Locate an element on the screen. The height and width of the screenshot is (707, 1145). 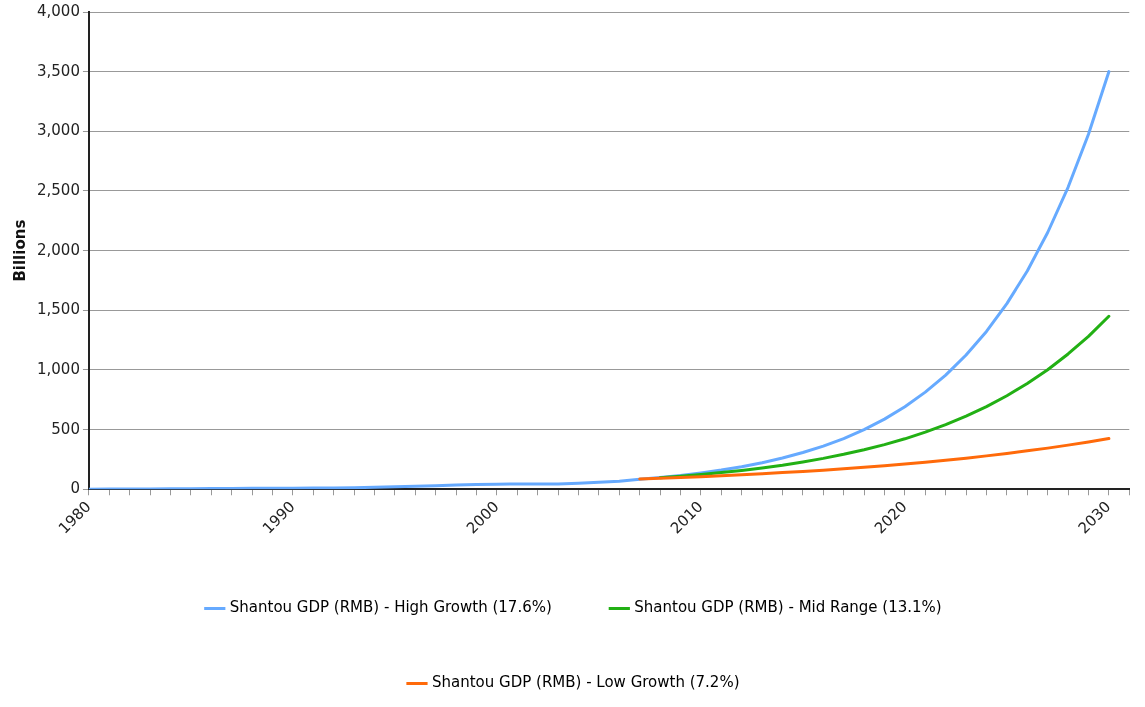
y-tick-label: 0 is located at coordinates (75, 488).